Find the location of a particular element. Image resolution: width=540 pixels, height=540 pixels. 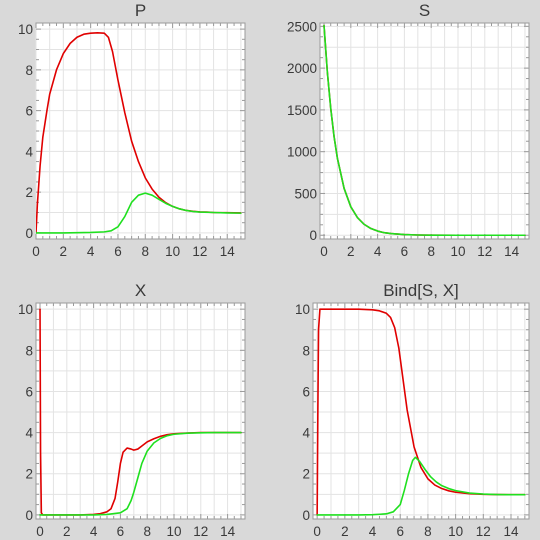

chart-title: S is located at coordinates (424, 10).